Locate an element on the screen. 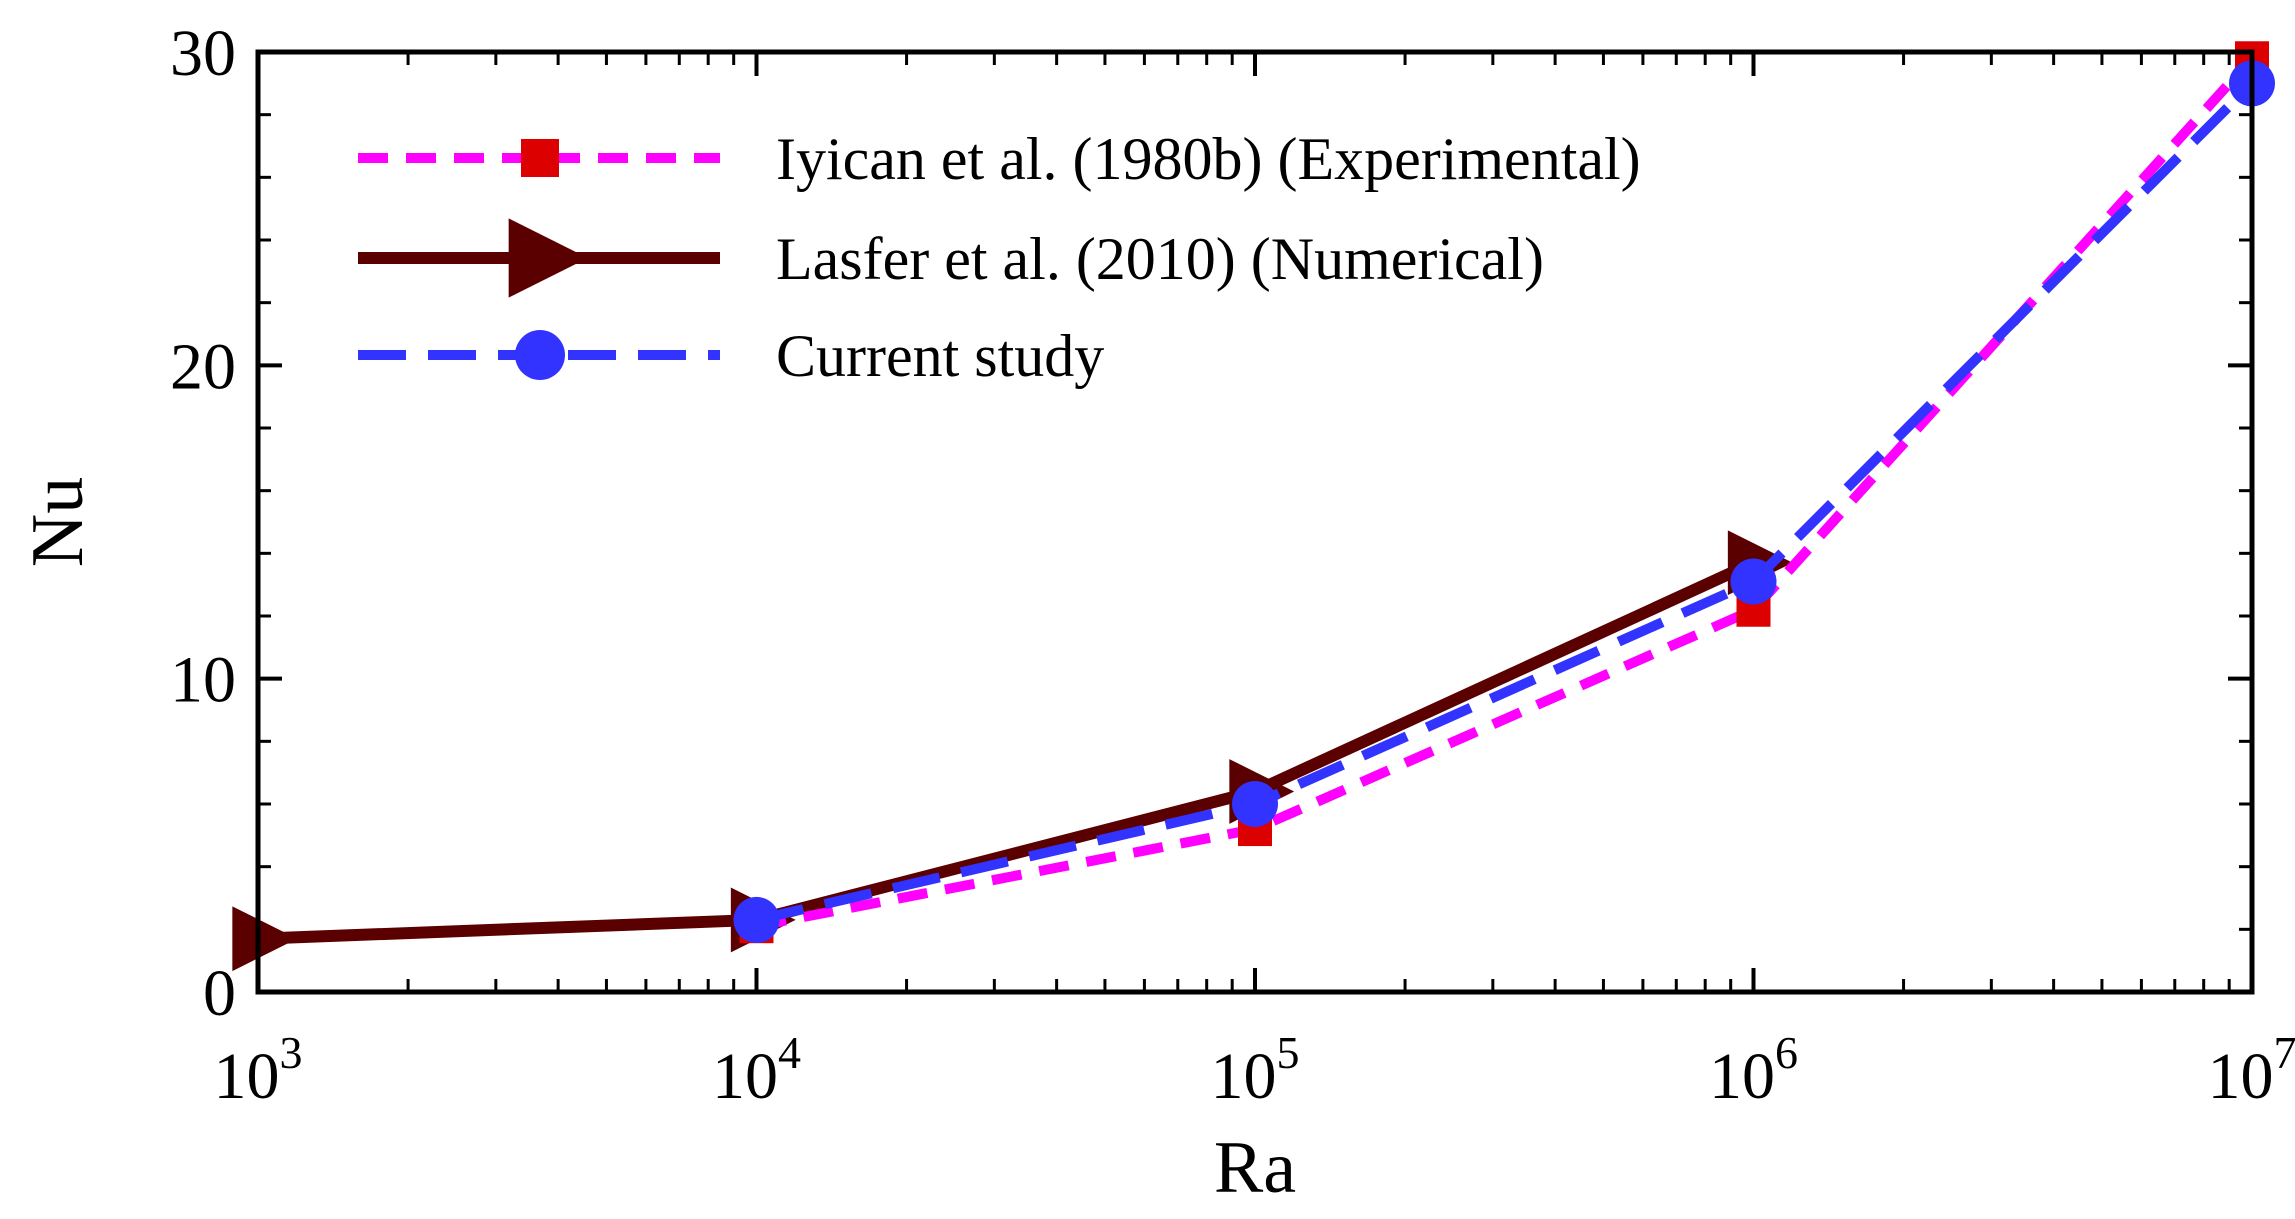 This screenshot has height=1219, width=2295. x-tick-label: 10⁷ is located at coordinates (2251, 1070).